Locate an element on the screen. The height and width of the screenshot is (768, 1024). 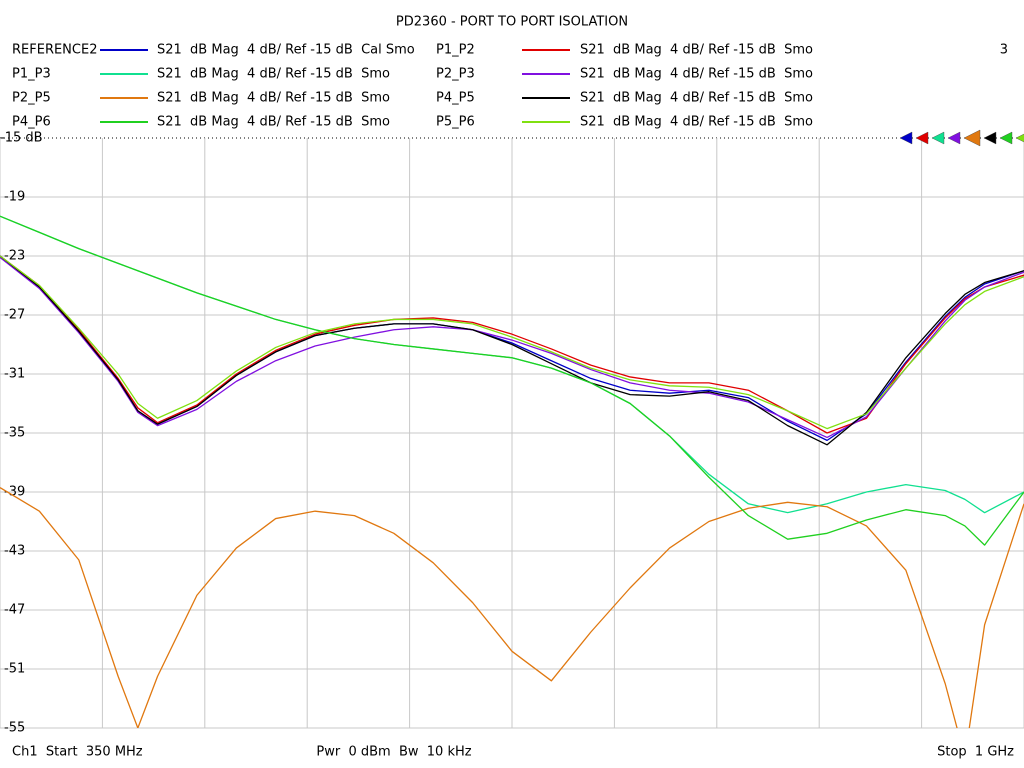
legend-description: S21 dB Mag 4 dB/ Ref -15 dB Cal Smo is located at coordinates (286, 50).